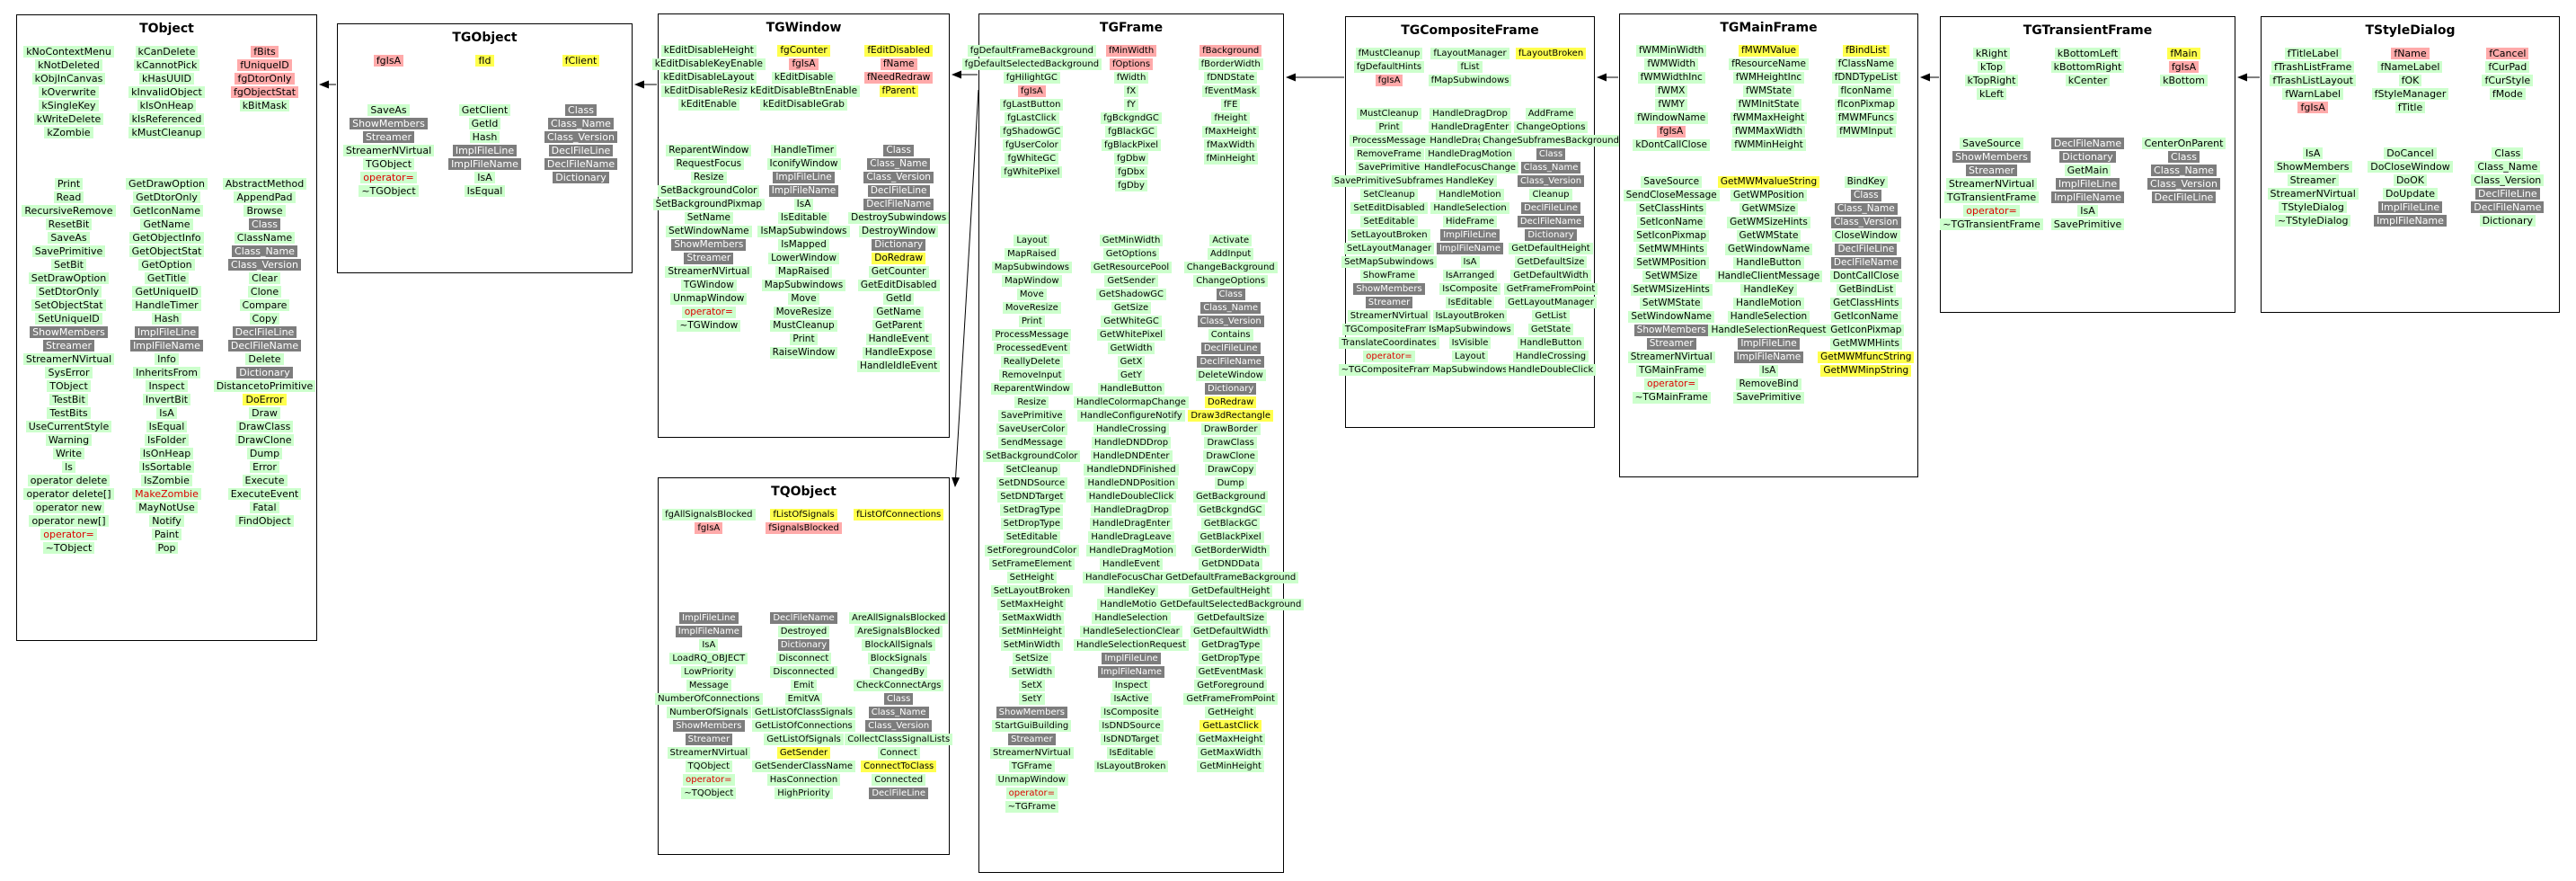  Describe the element at coordinates (1866, 371) in the screenshot. I see `method-item: GetMWMinpString` at that location.